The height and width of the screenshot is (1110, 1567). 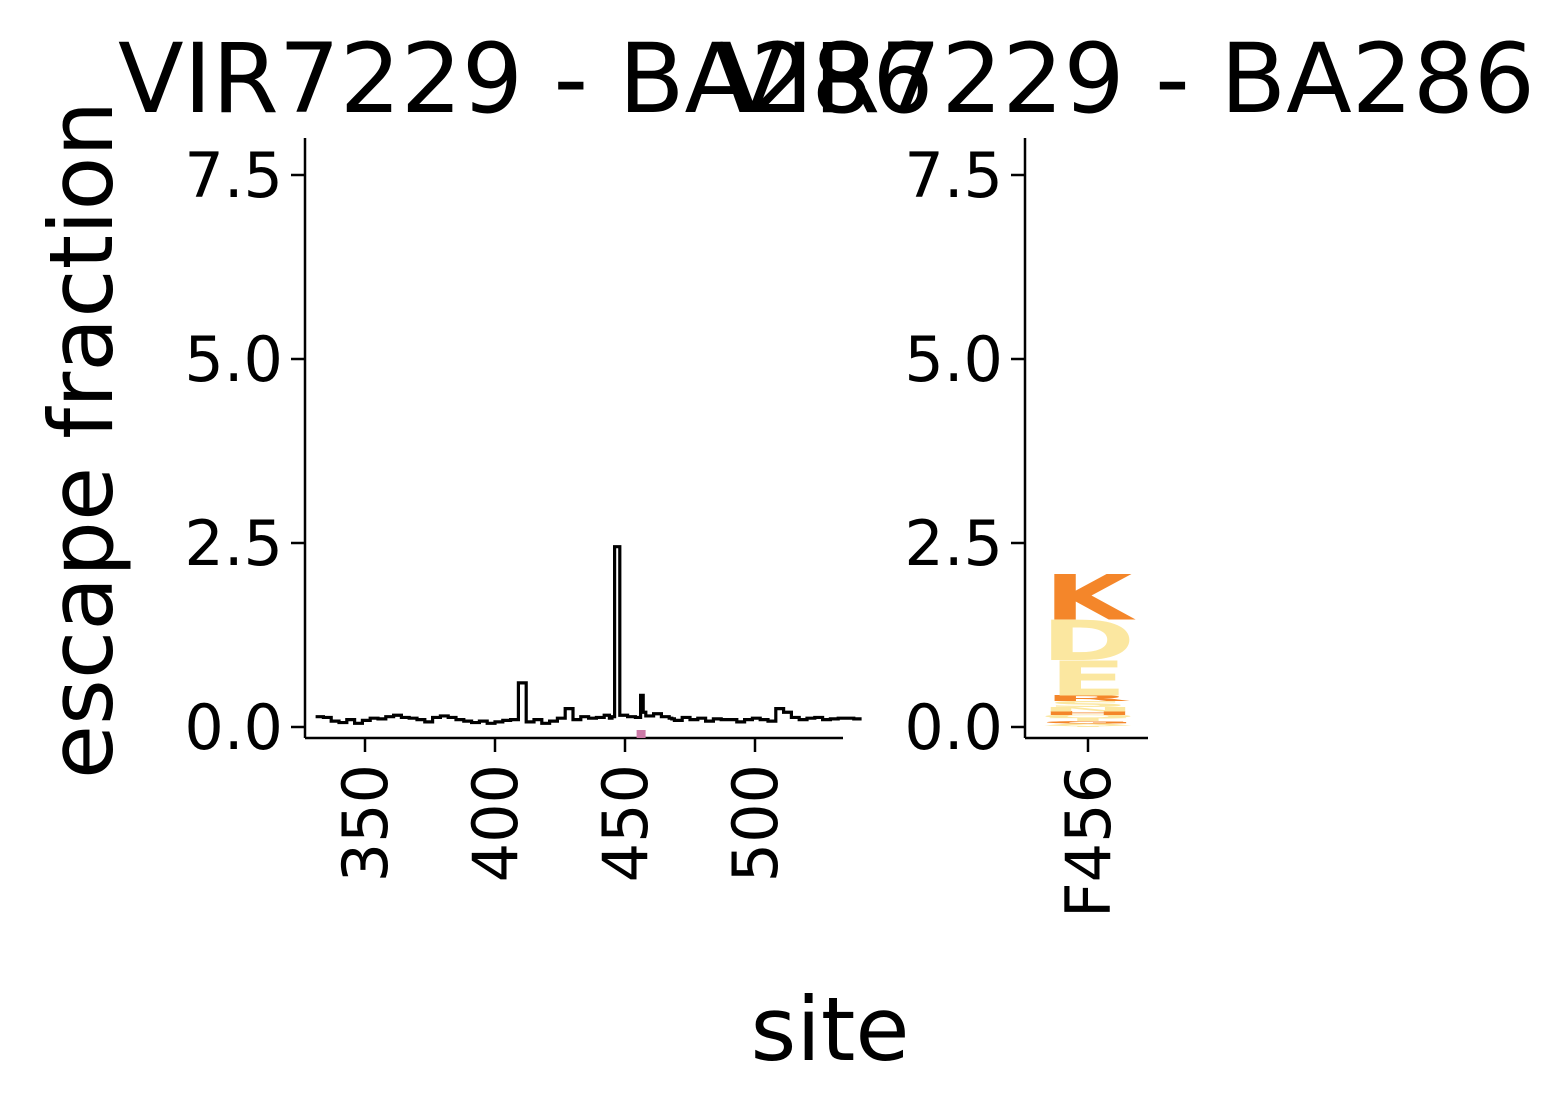 I want to click on right-x-tick-label: F456, so click(x=1088, y=841).